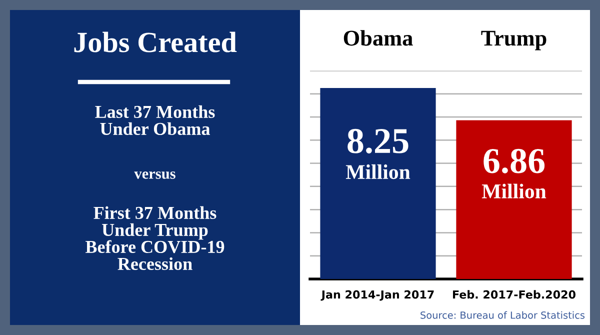 The width and height of the screenshot is (600, 335). Describe the element at coordinates (378, 154) in the screenshot. I see `data-label: 8.25 Million` at that location.